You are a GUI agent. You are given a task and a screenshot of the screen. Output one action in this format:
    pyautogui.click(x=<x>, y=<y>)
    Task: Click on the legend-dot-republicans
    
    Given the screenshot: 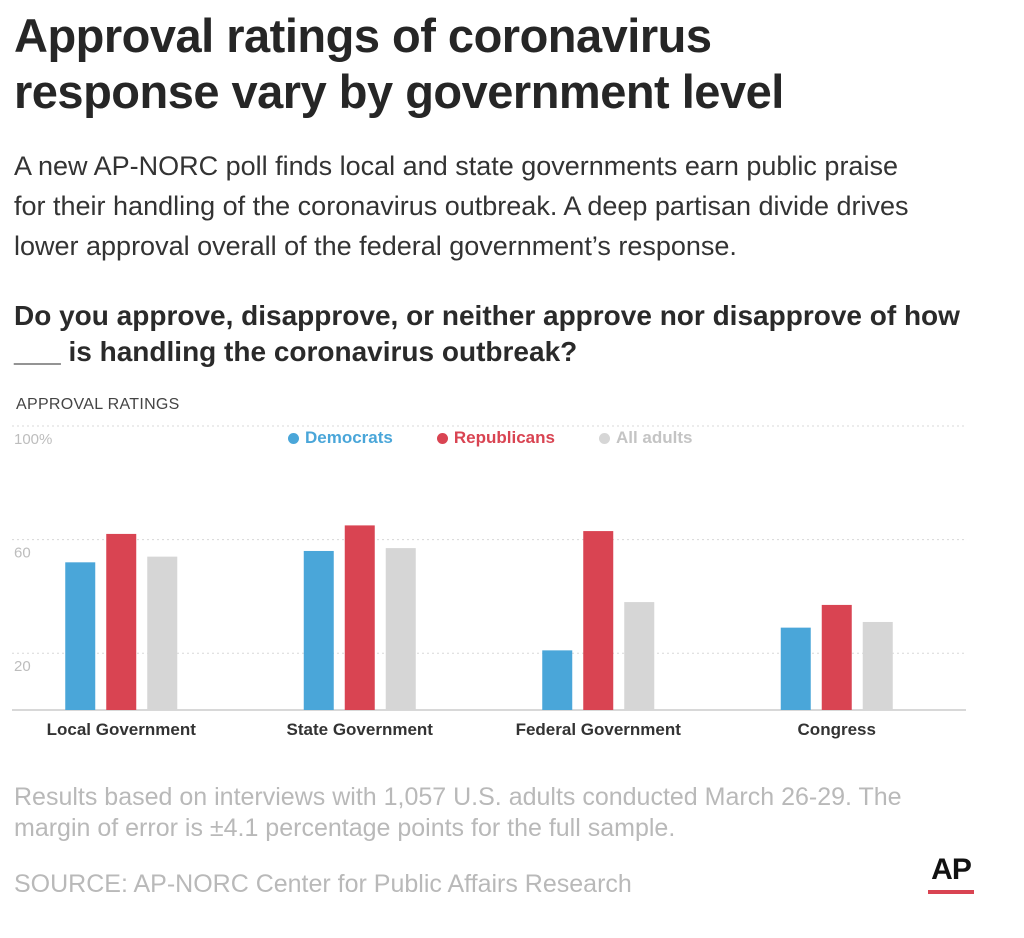 What is the action you would take?
    pyautogui.click(x=442, y=438)
    